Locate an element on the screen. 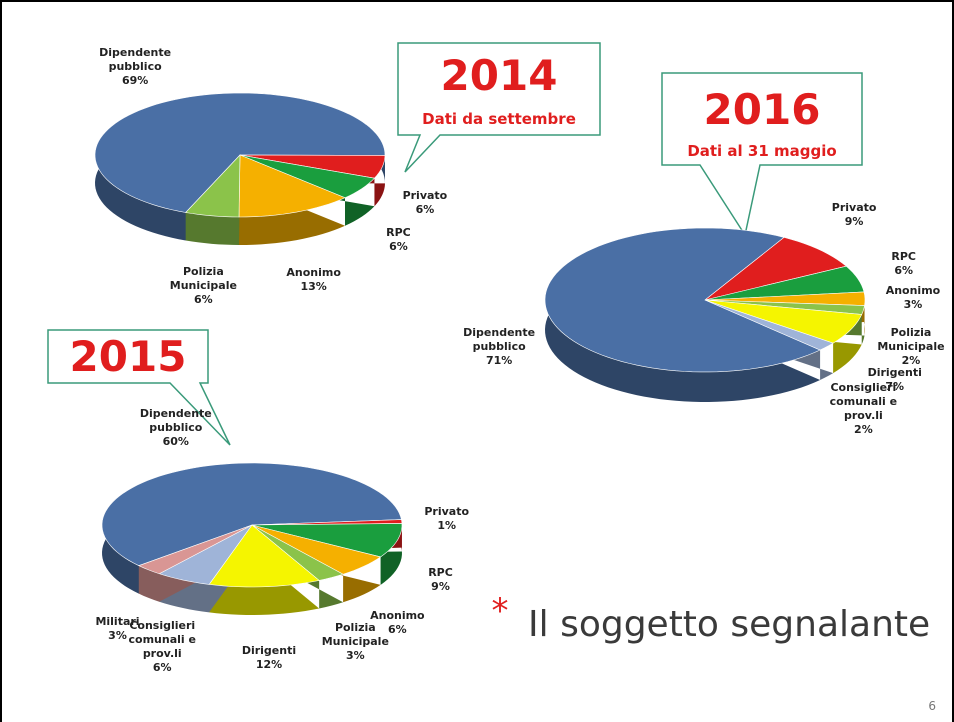 This screenshot has height=722, width=954. slice-label: Dipendente pubblico 69% is located at coordinates (135, 67).